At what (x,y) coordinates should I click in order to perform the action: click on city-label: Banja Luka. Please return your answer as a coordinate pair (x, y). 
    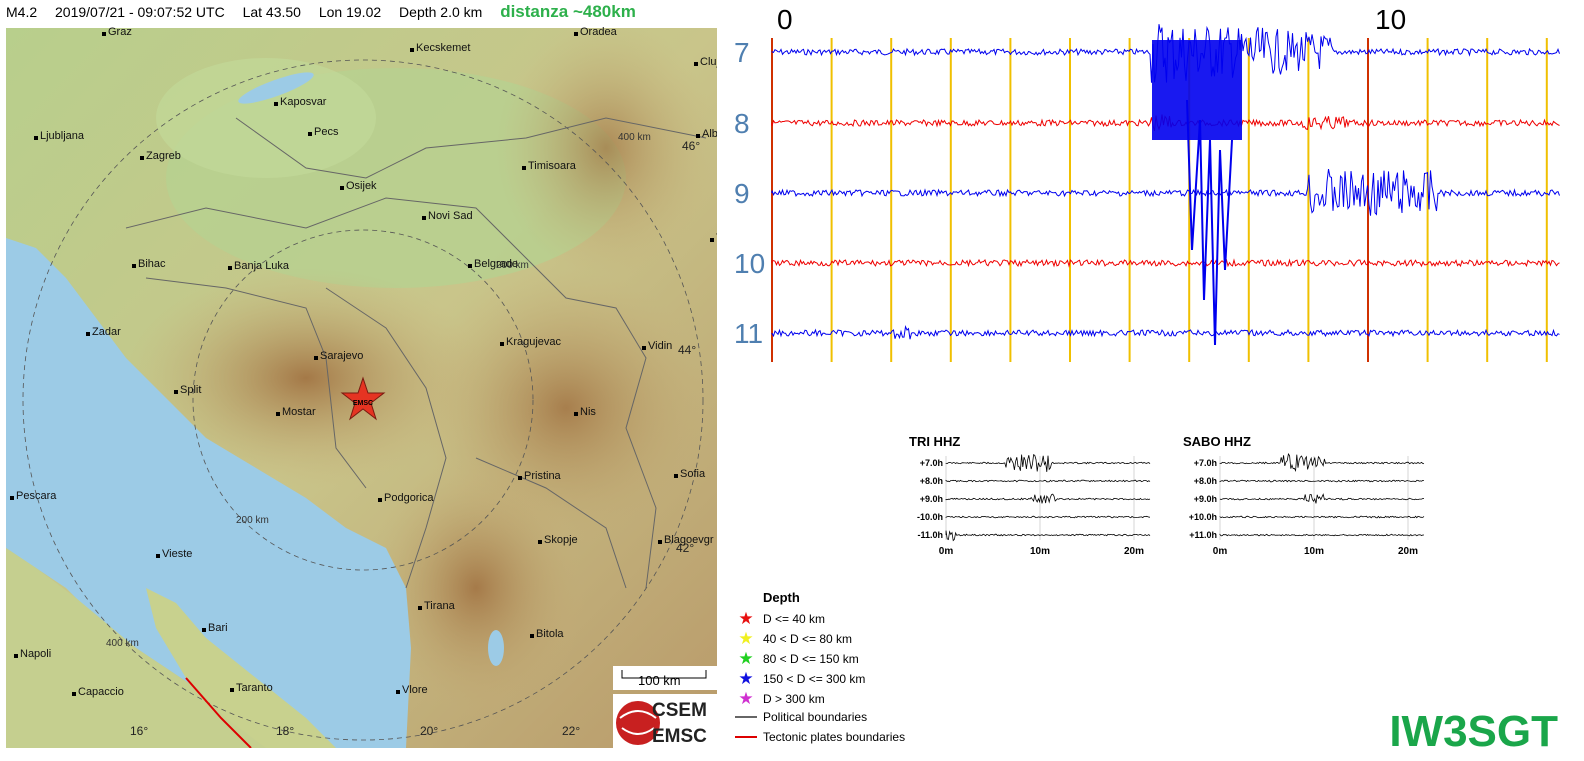
    Looking at the image, I should click on (262, 266).